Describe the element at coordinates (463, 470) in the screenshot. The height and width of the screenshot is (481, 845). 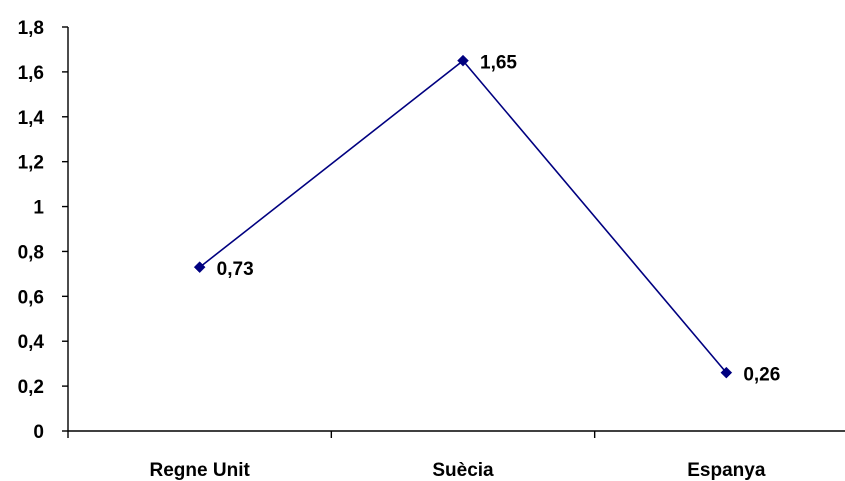
I see `x-category-label: Suècia` at that location.